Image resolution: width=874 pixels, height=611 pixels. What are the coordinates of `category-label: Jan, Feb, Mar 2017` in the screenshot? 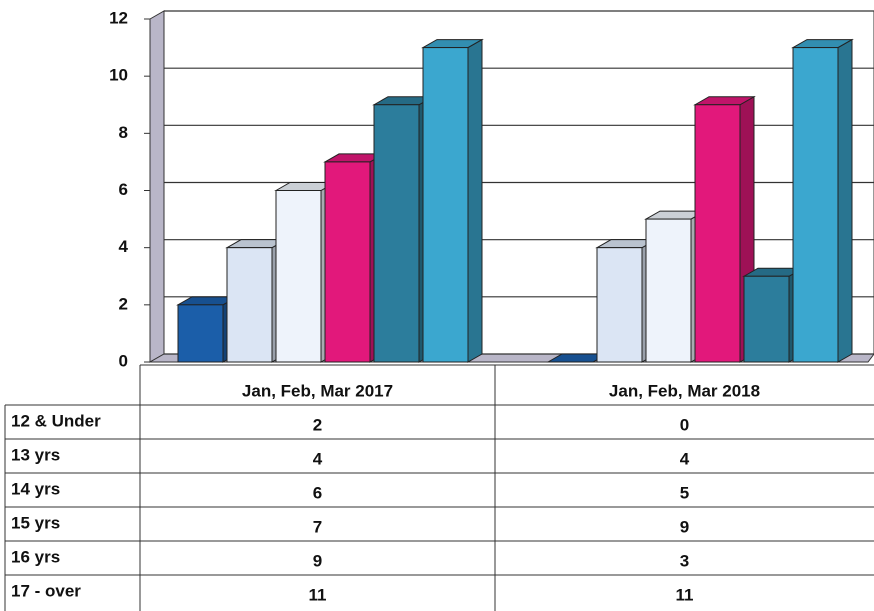 It's located at (317, 390).